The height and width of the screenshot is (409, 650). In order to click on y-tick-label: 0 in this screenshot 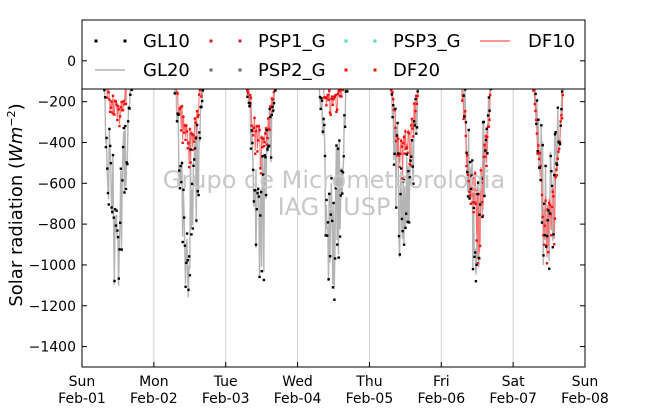, I will do `click(71, 62)`.